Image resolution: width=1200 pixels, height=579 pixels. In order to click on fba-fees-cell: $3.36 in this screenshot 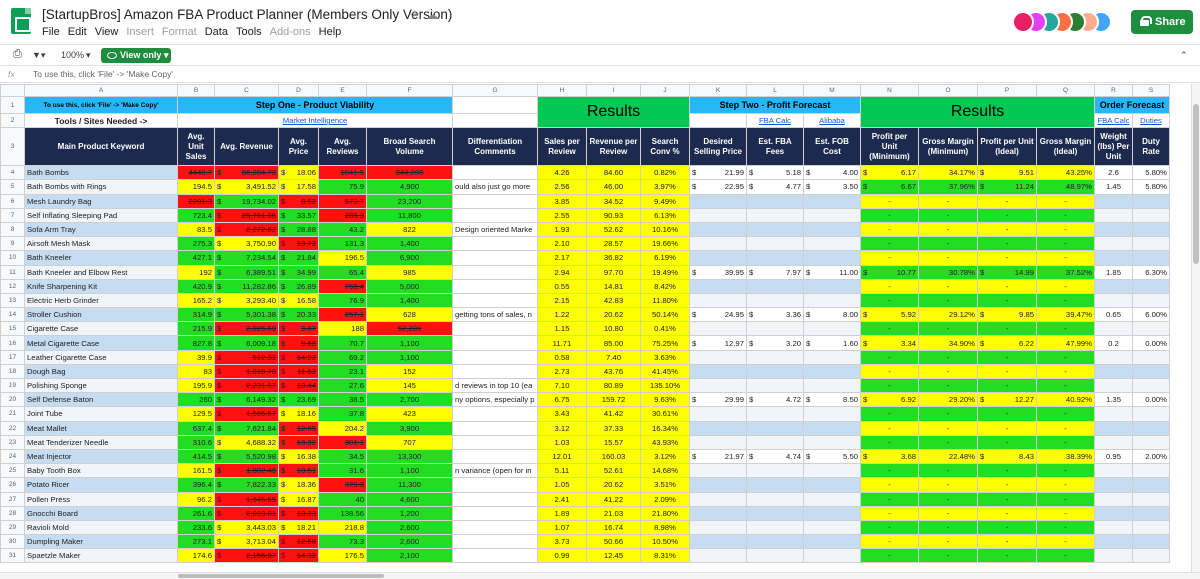, I will do `click(775, 315)`.